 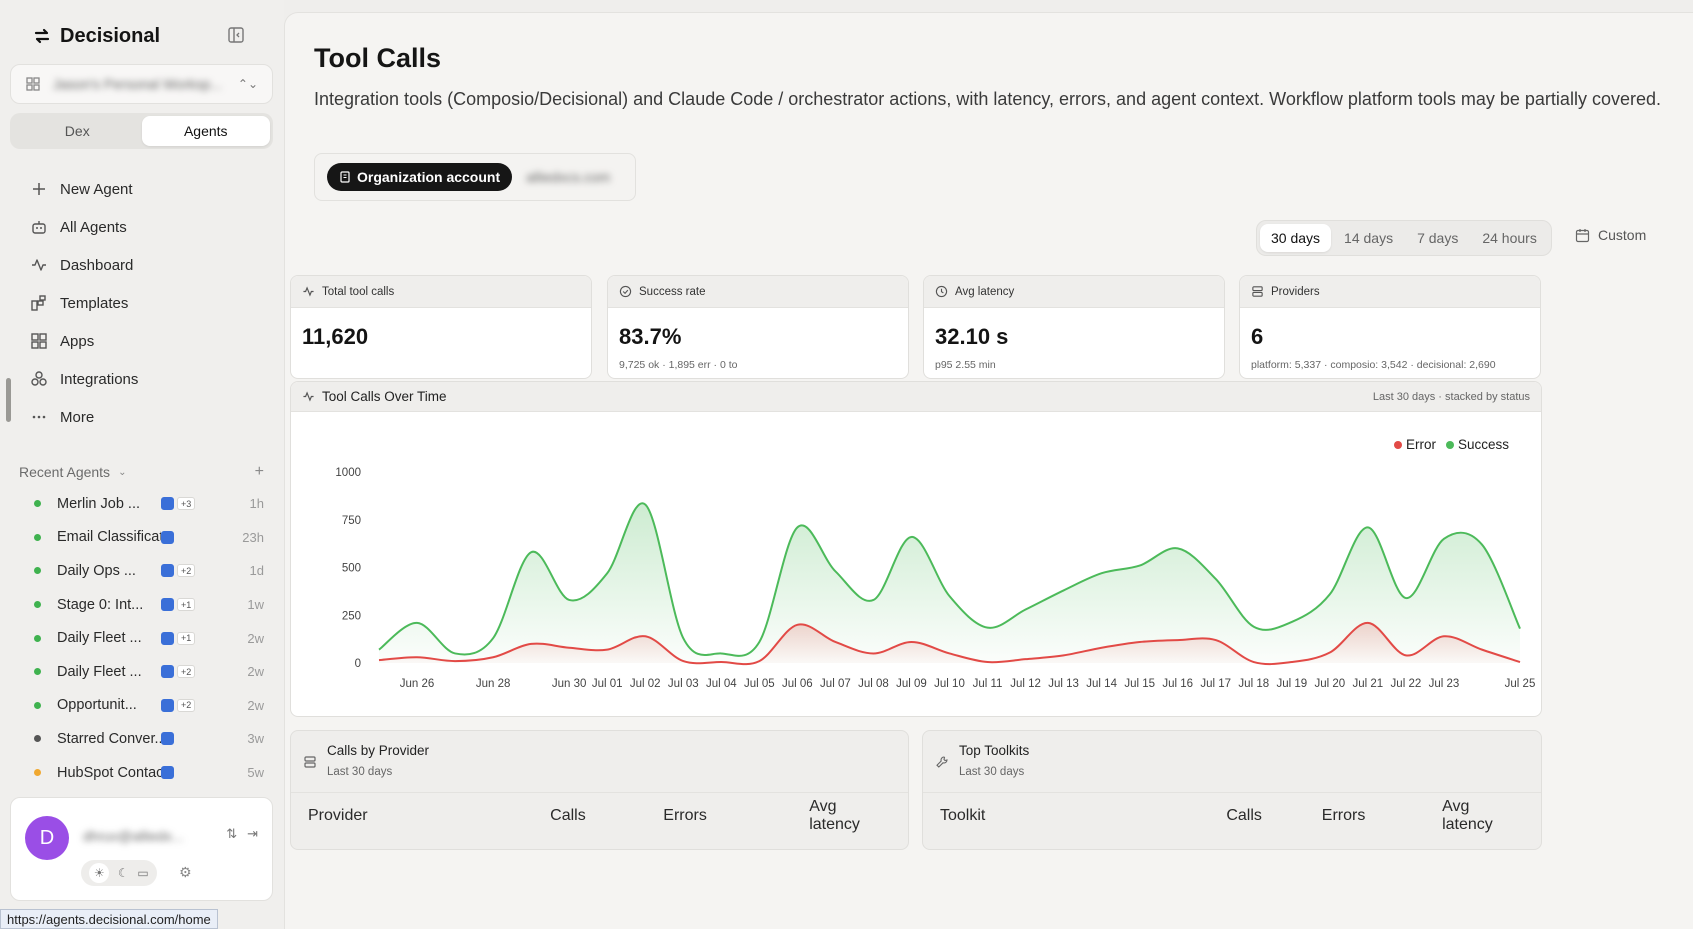 I want to click on more-integrations-badge: +1, so click(x=186, y=638).